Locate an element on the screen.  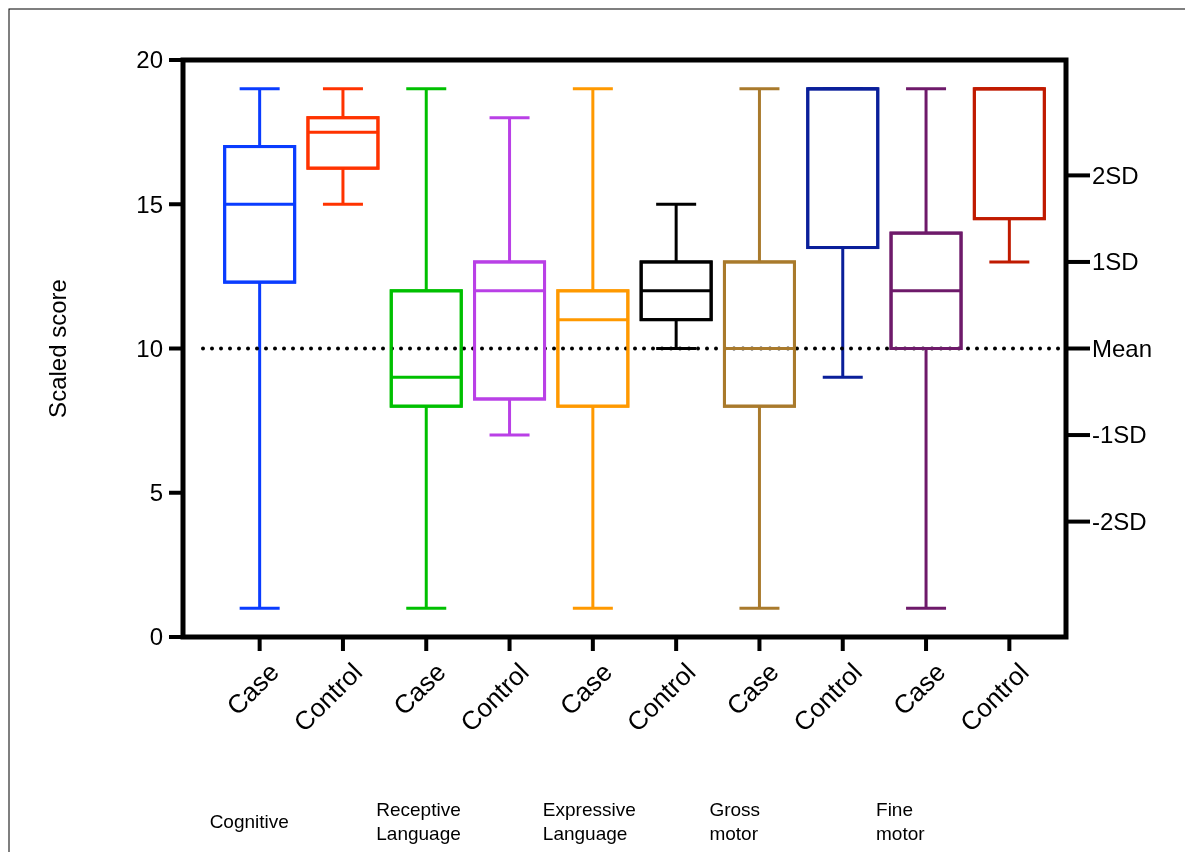
ref-line-label: -2SD is located at coordinates (1119, 521).